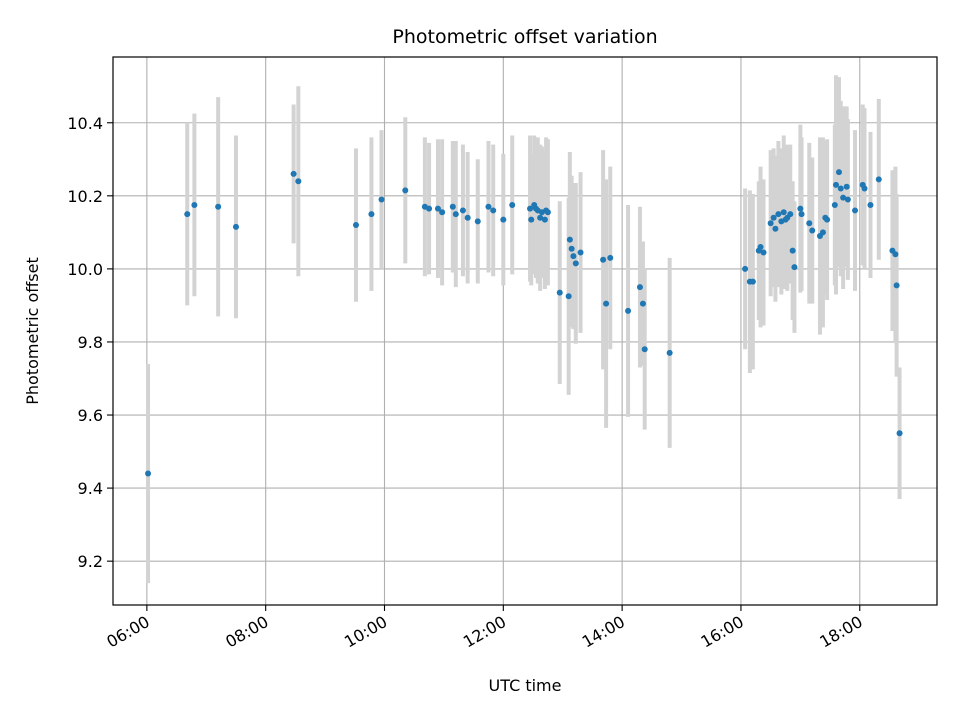 The width and height of the screenshot is (960, 720). What do you see at coordinates (90, 415) in the screenshot?
I see `y-tick-label: 9.6` at bounding box center [90, 415].